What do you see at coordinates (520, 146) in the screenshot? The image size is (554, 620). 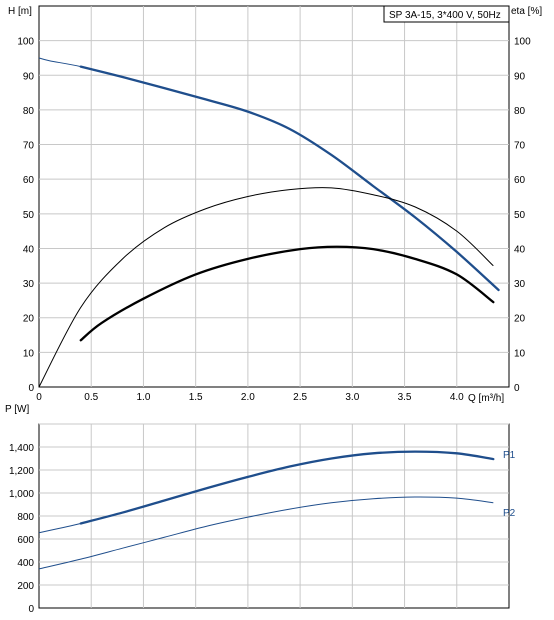 I see `y-tick-label-right: 70` at bounding box center [520, 146].